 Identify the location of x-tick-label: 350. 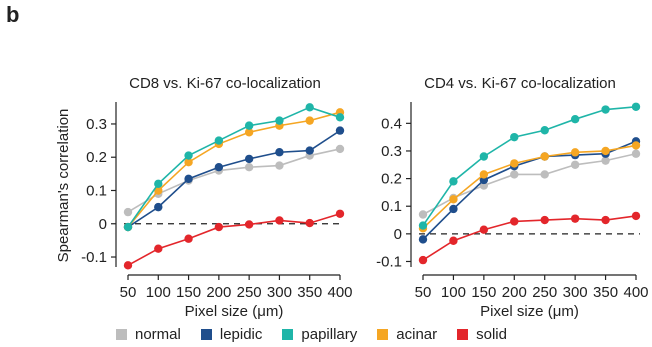
(309, 292).